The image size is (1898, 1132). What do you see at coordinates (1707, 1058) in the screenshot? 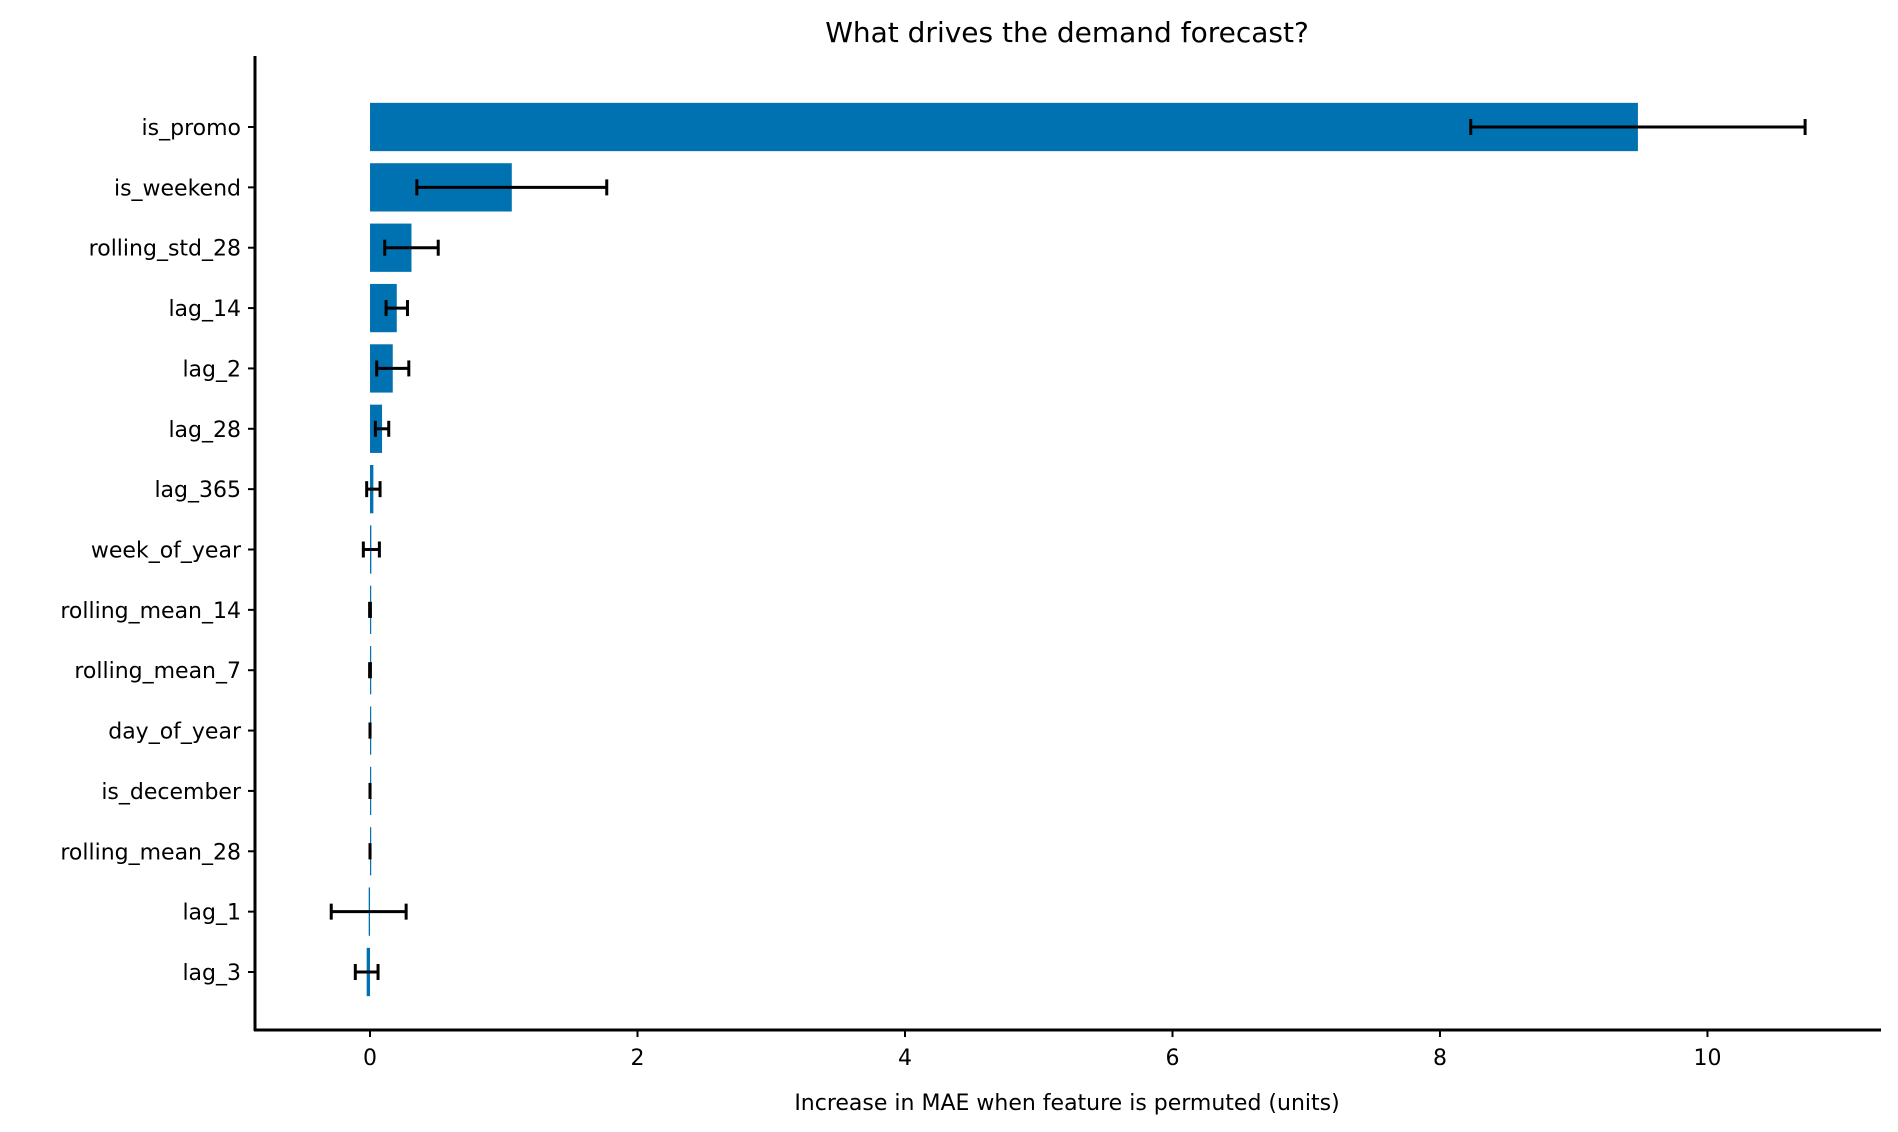
I see `x-tick-label: 10` at bounding box center [1707, 1058].